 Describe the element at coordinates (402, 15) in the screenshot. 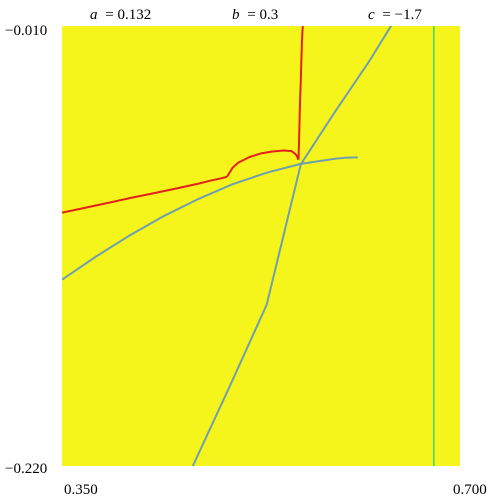

I see `param-c-value: = −1.7` at that location.